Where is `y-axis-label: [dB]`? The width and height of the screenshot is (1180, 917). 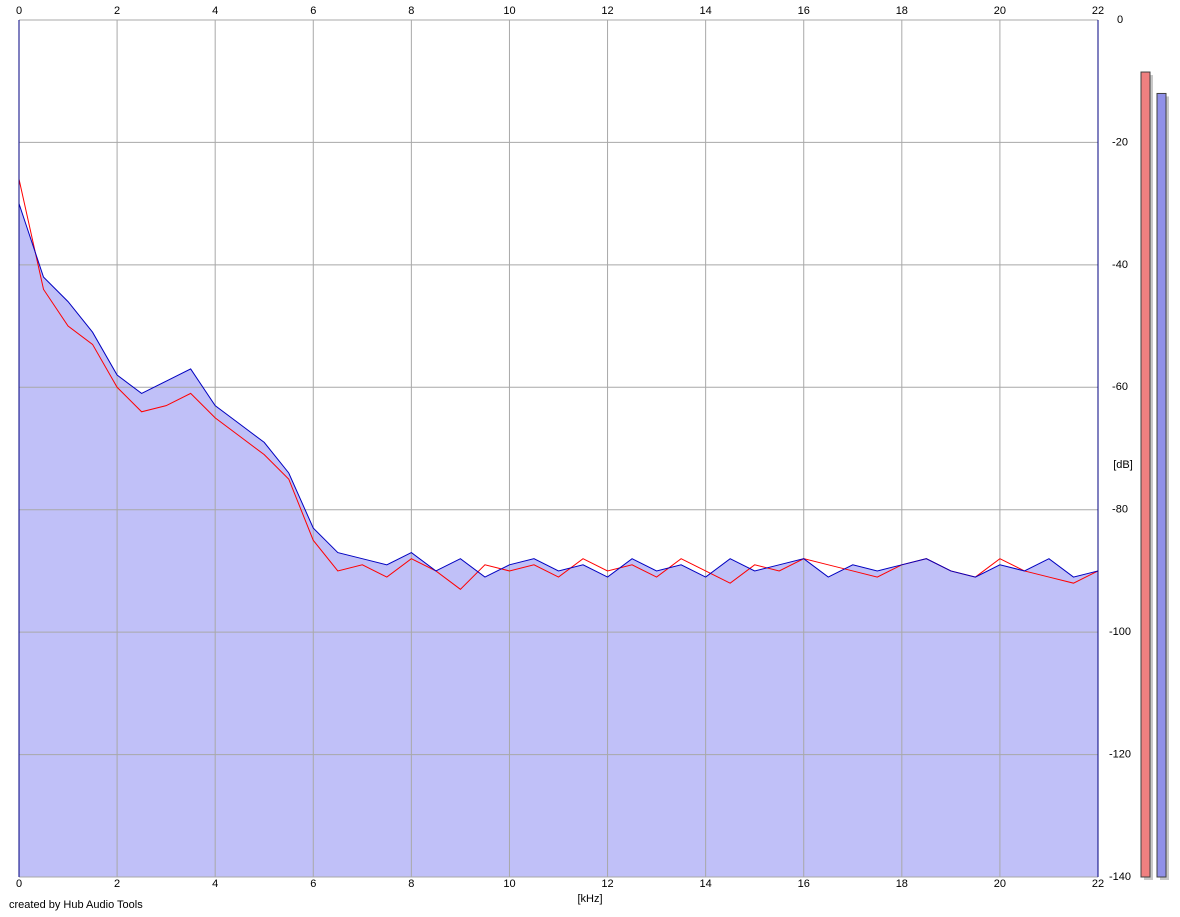 y-axis-label: [dB] is located at coordinates (1123, 465).